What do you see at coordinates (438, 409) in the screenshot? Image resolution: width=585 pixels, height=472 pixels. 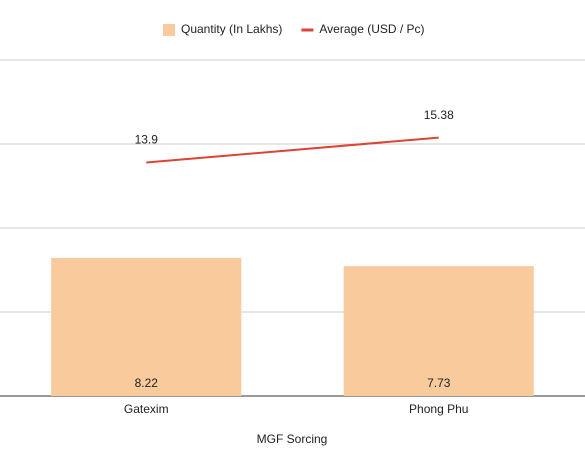 I see `x-tick-label: Phong Phu` at bounding box center [438, 409].